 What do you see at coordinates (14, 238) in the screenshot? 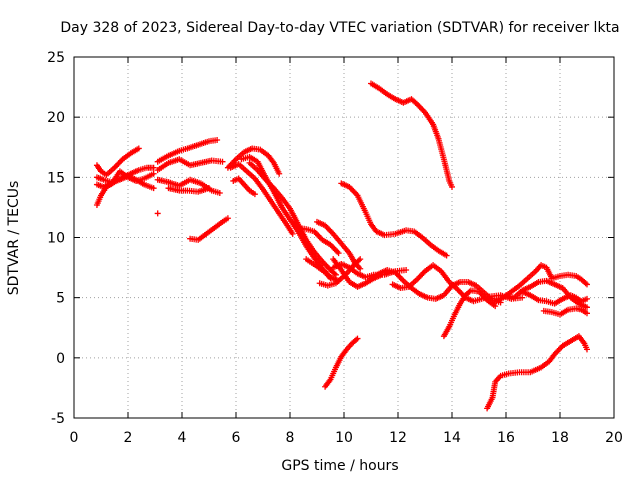
I see `y-axis-label: SDTVAR / TECUs` at bounding box center [14, 238].